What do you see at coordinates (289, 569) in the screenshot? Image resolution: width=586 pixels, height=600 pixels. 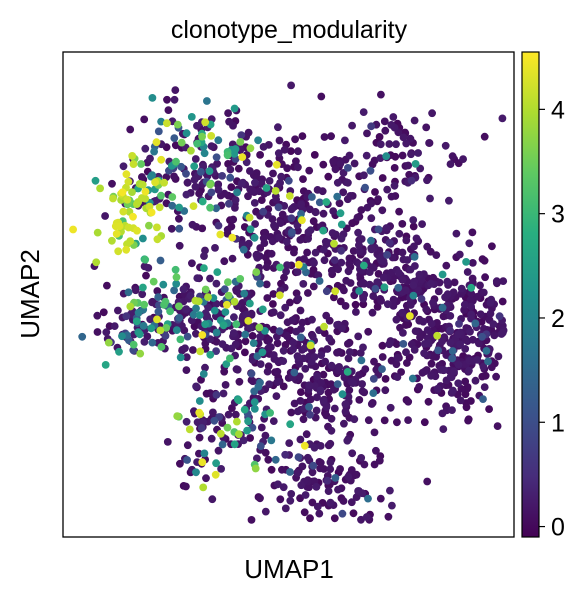 I see `x-axis-label: UMAP1` at bounding box center [289, 569].